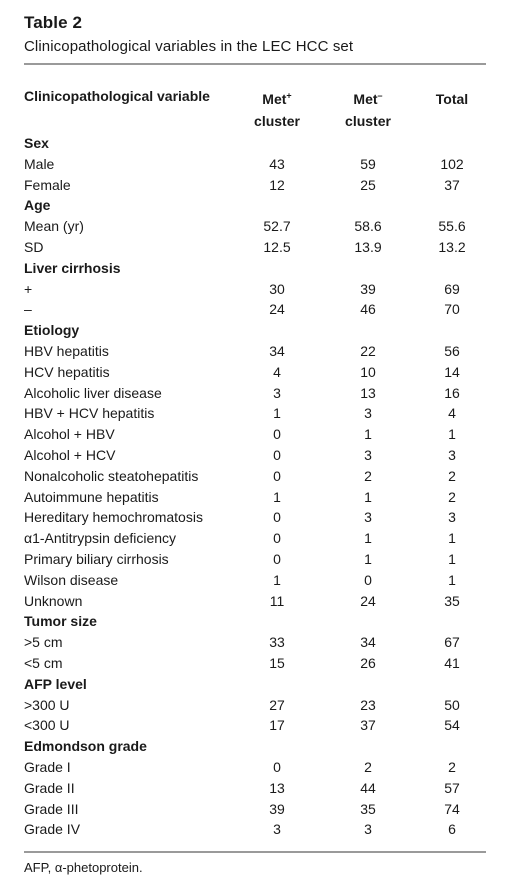 The image size is (509, 896). What do you see at coordinates (255, 372) in the screenshot?
I see `table-row: HCV hepatitis 4 10 14` at bounding box center [255, 372].